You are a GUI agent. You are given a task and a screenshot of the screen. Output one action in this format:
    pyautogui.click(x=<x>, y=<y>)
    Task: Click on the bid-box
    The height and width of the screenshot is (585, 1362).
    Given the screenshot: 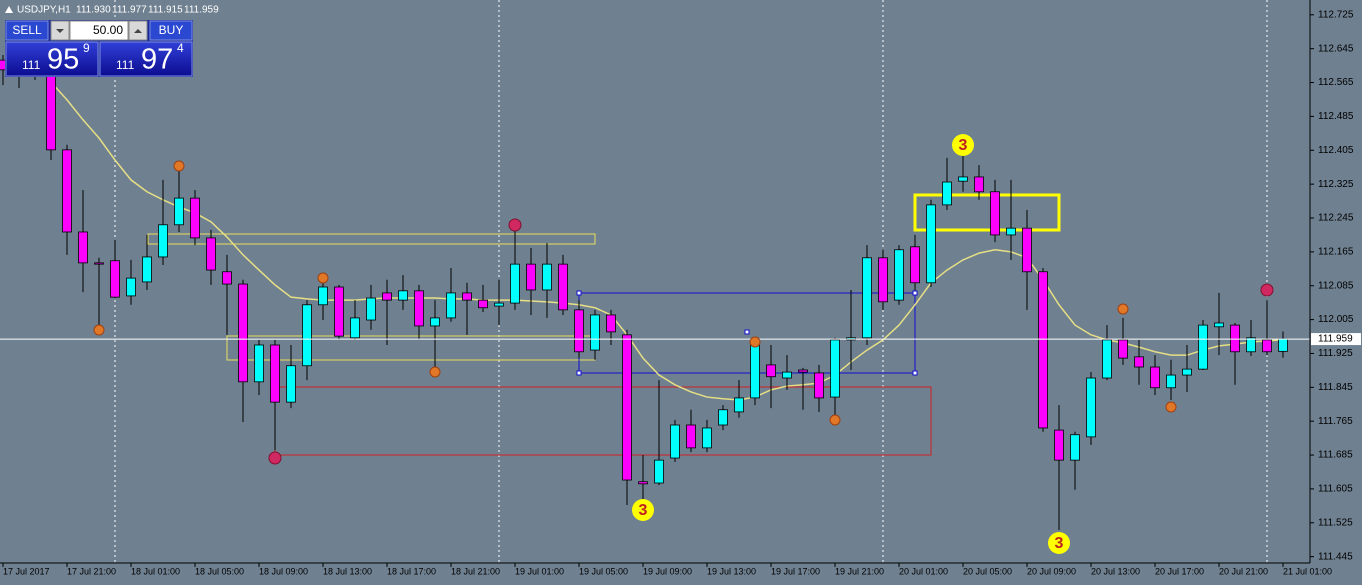 What is the action you would take?
    pyautogui.click(x=52, y=59)
    